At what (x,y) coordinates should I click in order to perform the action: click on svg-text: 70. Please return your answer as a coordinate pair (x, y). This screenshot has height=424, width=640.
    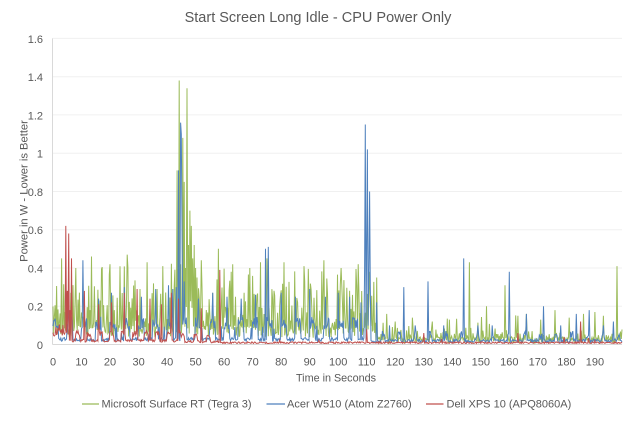
    Looking at the image, I should click on (252, 363).